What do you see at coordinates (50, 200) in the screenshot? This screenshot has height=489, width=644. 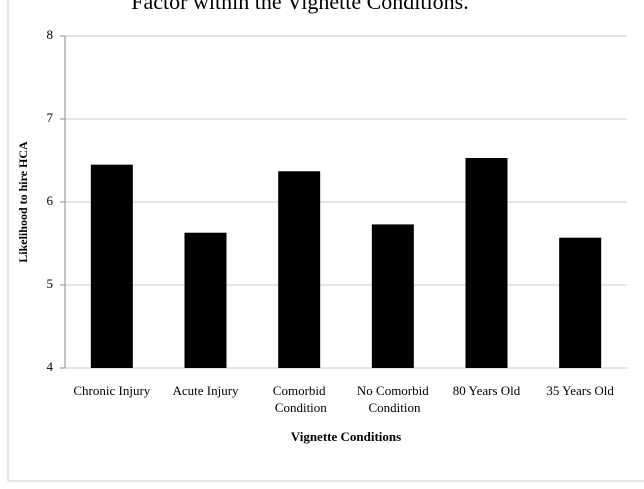 I see `y-tick-label: 6` at bounding box center [50, 200].